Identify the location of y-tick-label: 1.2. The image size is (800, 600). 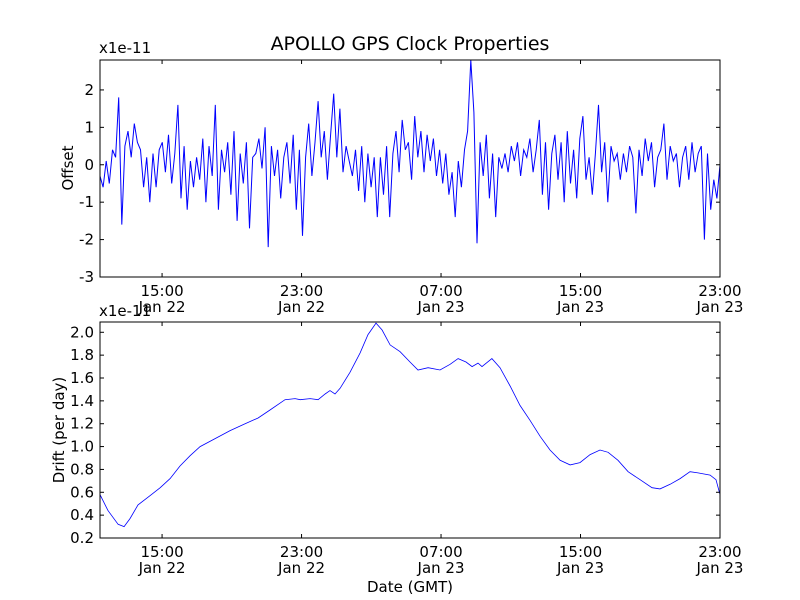
(82, 424).